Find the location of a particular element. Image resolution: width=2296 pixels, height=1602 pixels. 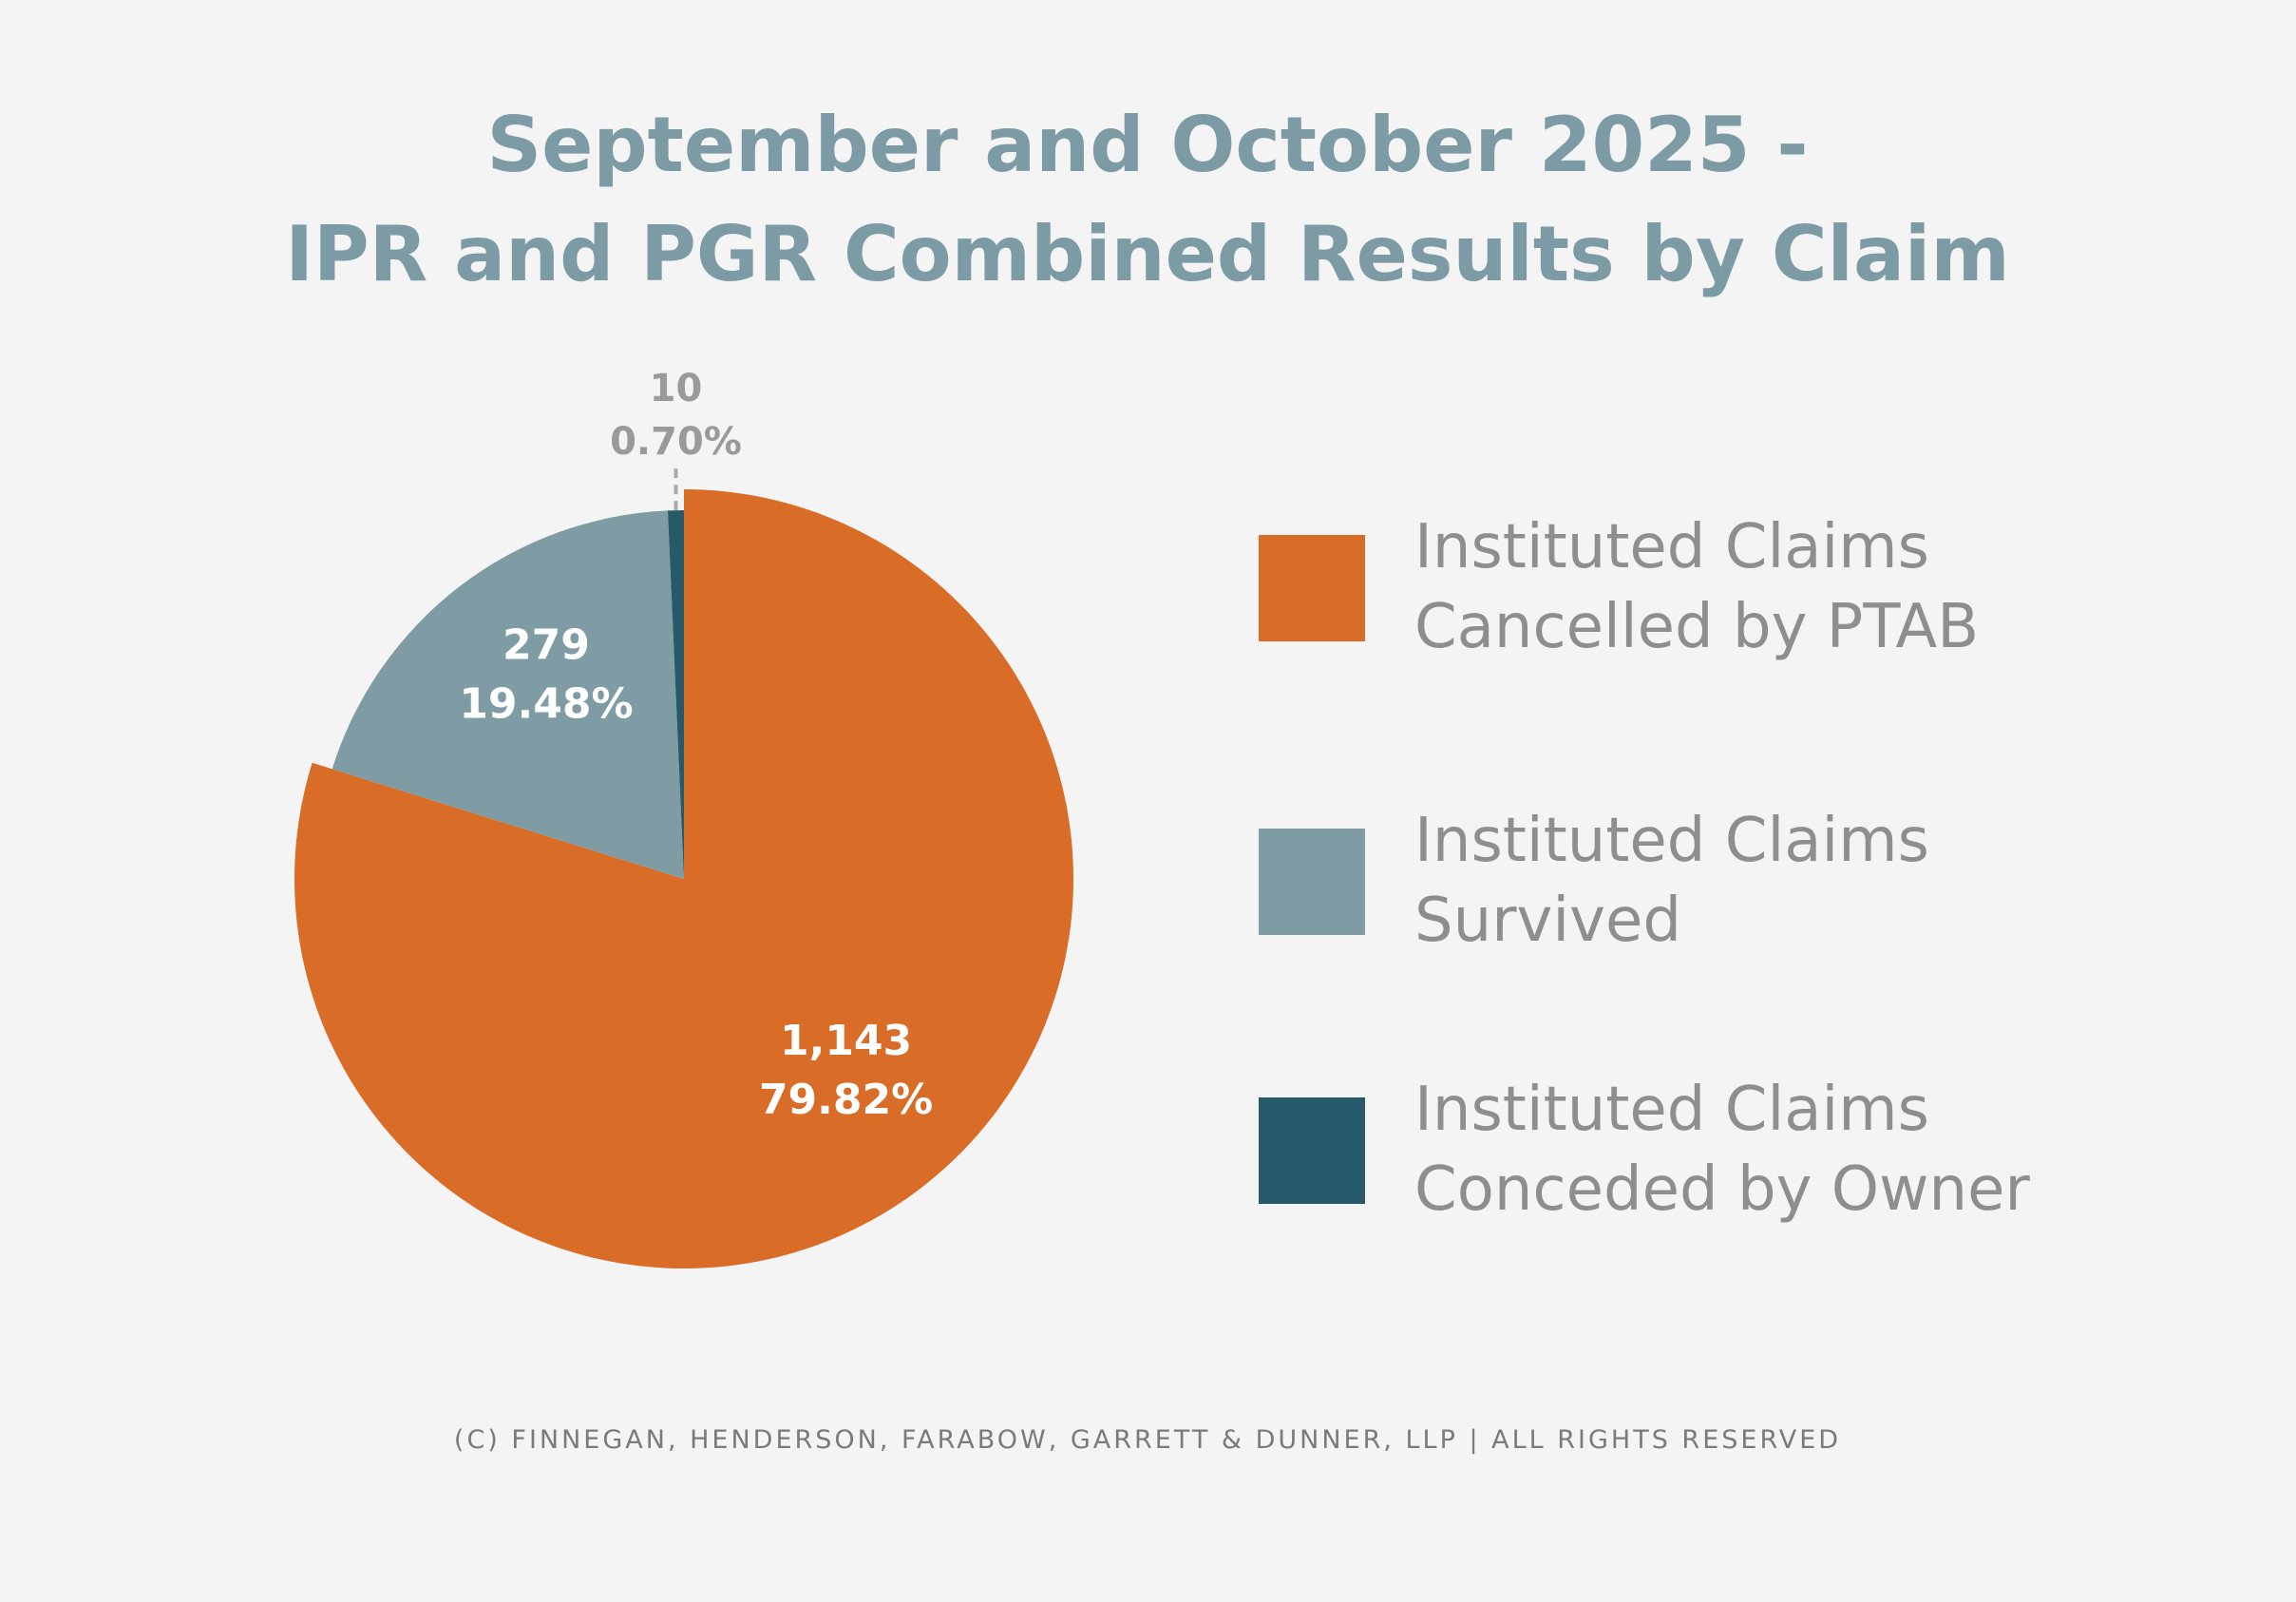

chart-title-line-2: IPR and PGR Combined Results by Claim is located at coordinates (1147, 254).